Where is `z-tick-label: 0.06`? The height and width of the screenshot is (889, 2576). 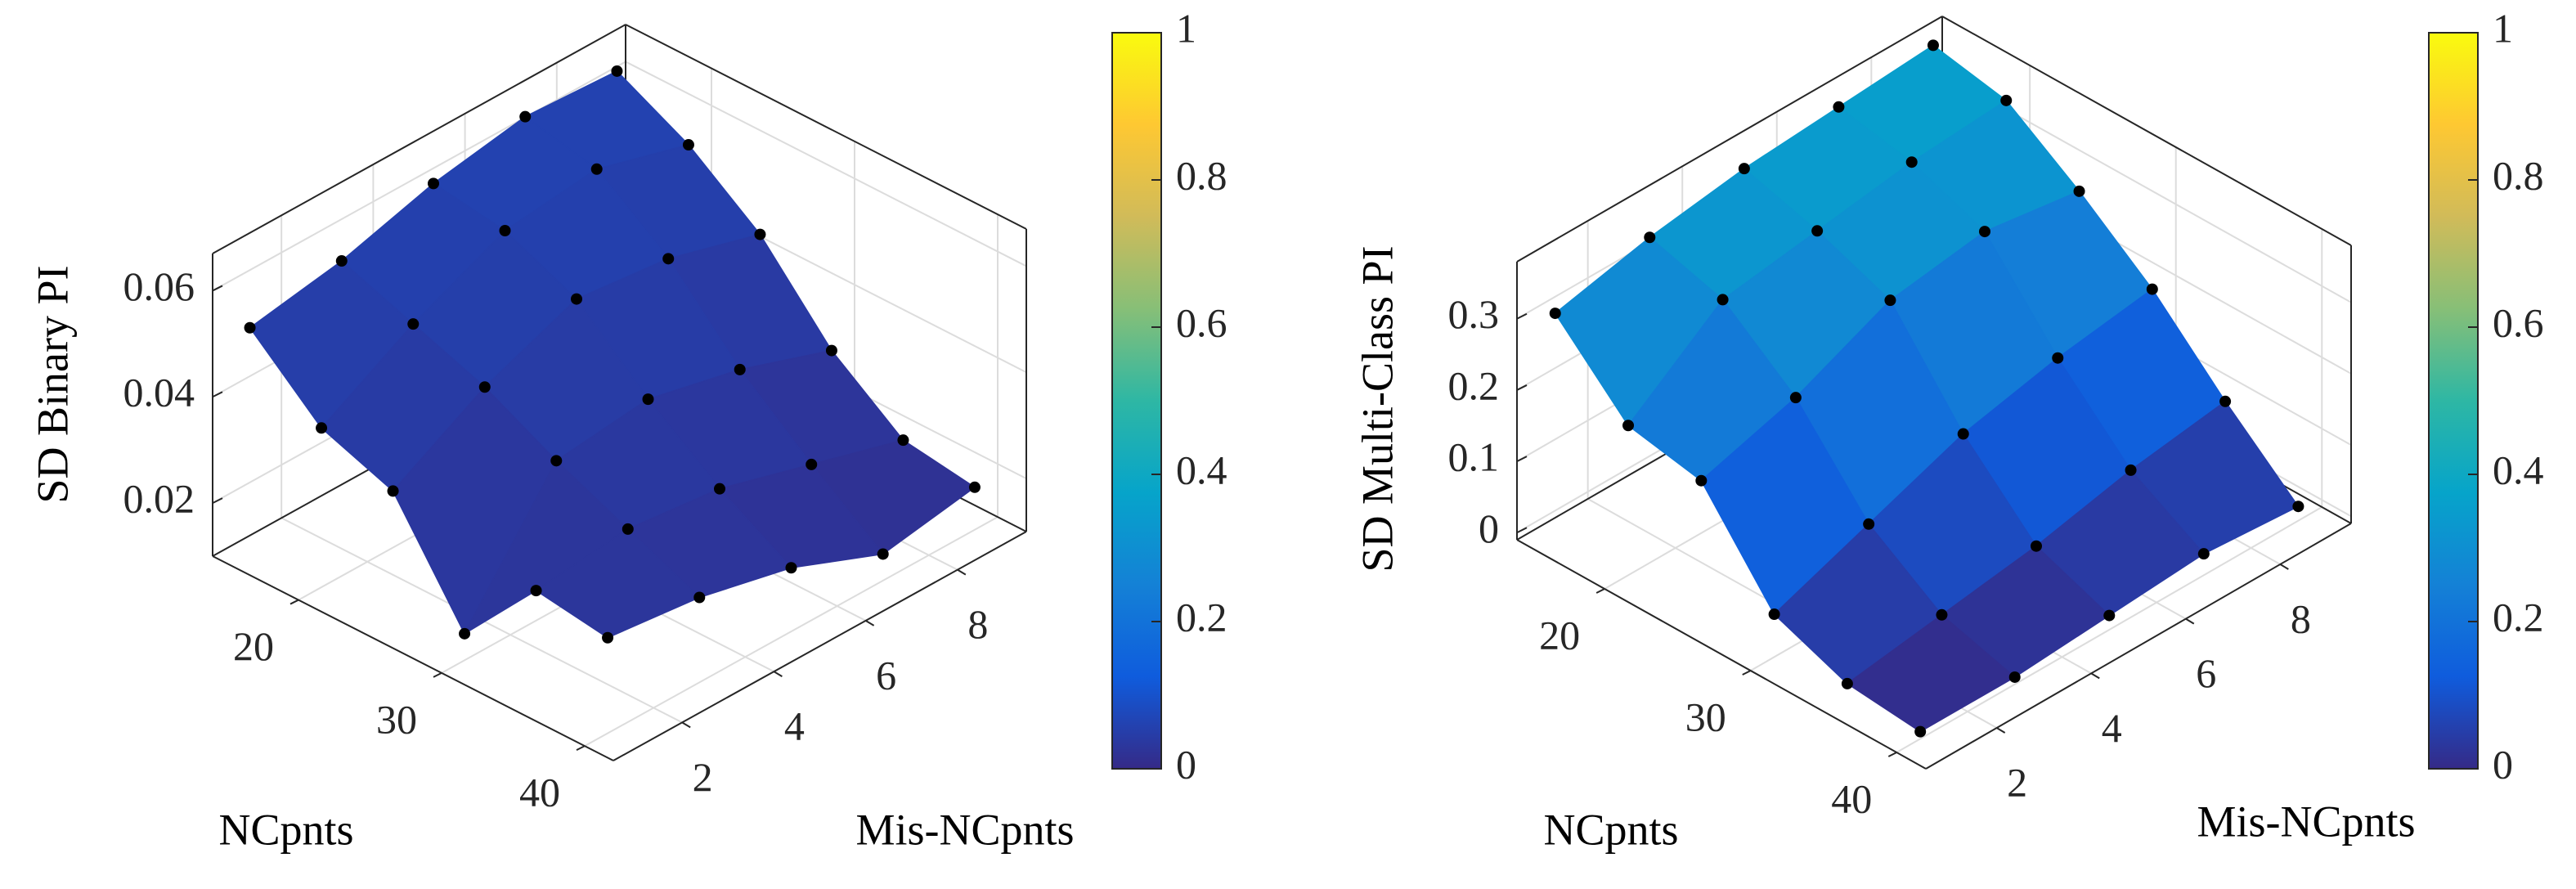 z-tick-label: 0.06 is located at coordinates (159, 286).